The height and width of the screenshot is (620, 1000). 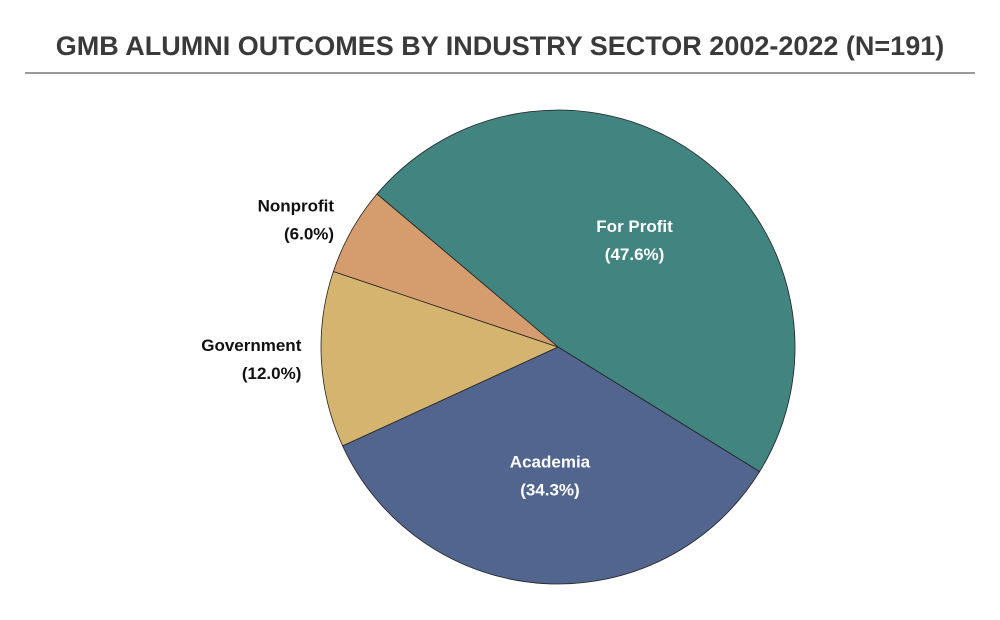 I want to click on slice-label: Nonprofit, so click(x=296, y=205).